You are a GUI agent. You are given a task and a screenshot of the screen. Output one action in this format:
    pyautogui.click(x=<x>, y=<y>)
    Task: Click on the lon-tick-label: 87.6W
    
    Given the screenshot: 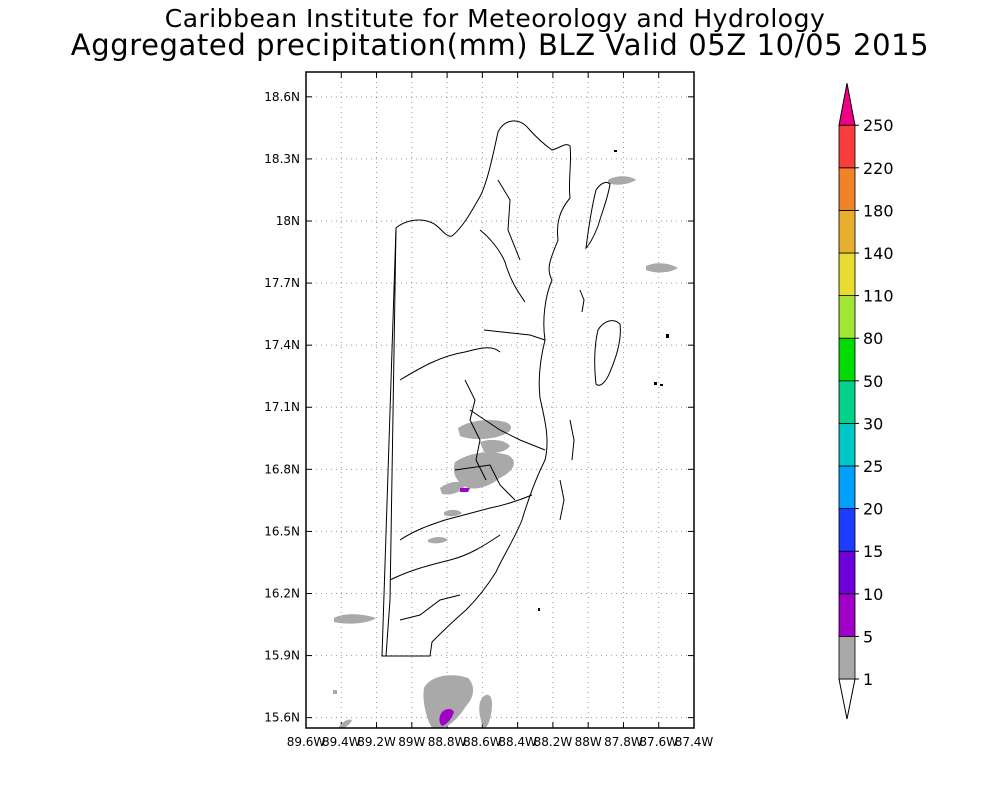 What is the action you would take?
    pyautogui.click(x=658, y=742)
    